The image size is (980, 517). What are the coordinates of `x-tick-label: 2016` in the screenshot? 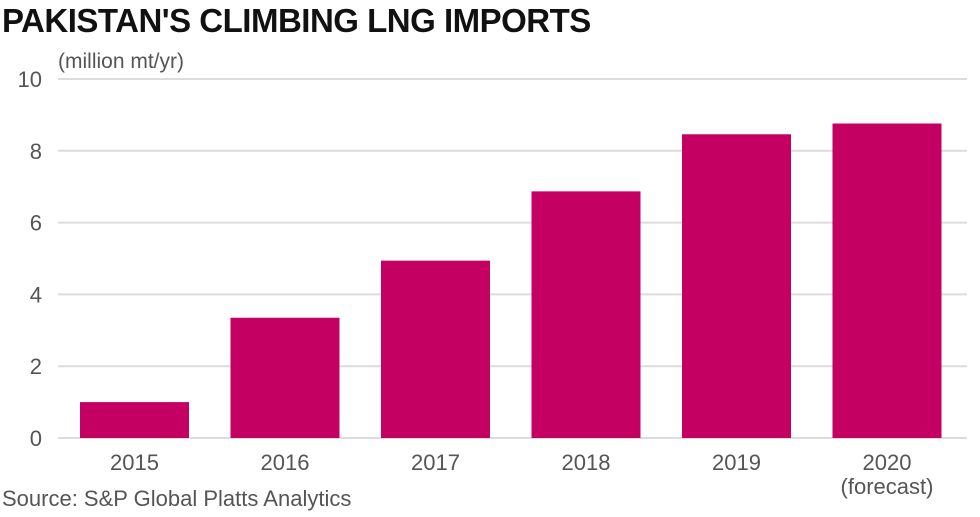 It's located at (285, 462).